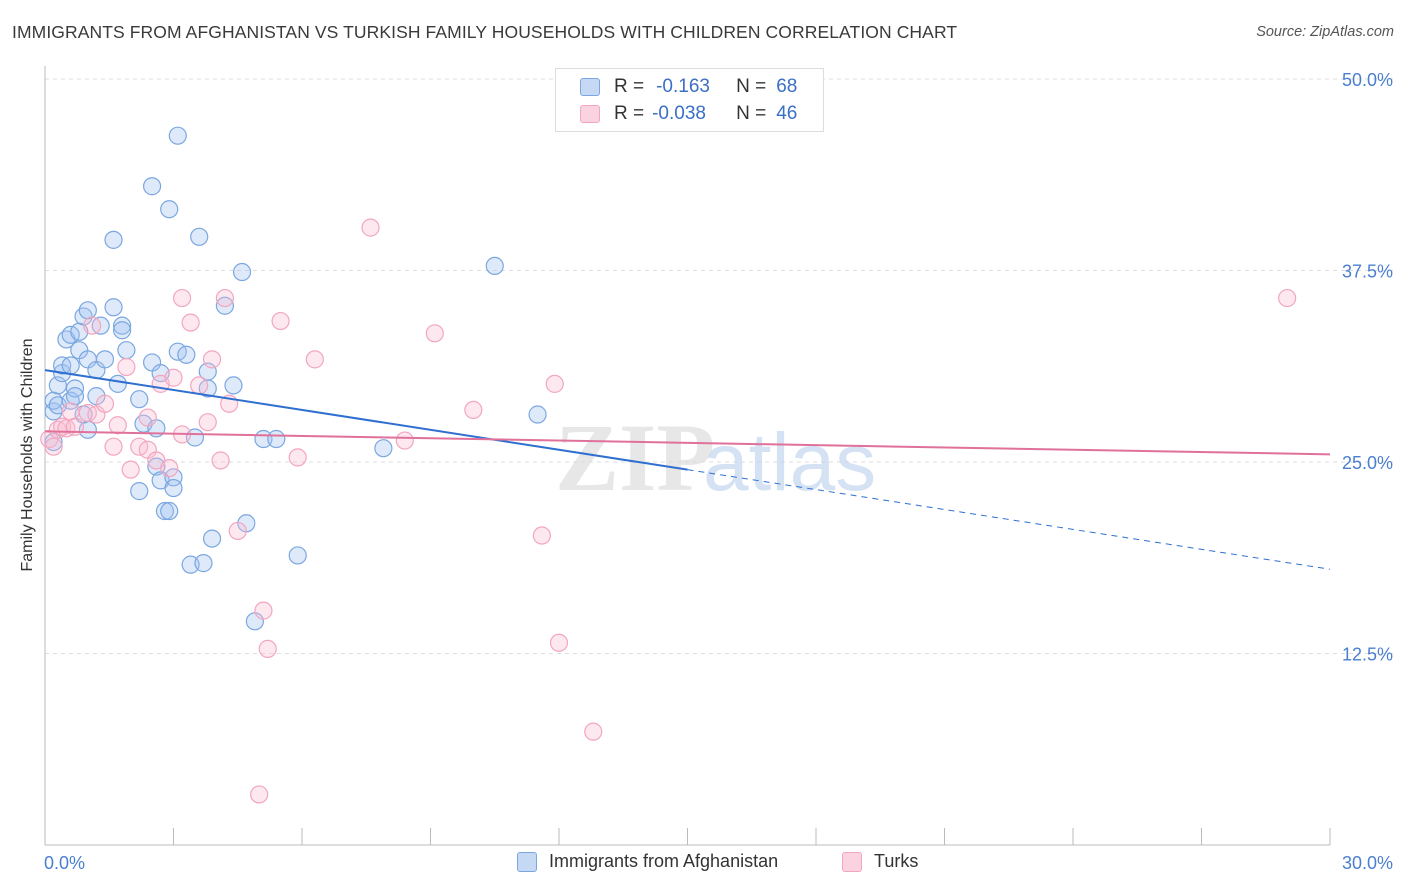 The width and height of the screenshot is (1406, 892). What do you see at coordinates (1367, 80) in the screenshot?
I see `y-tick-label: 50.0%` at bounding box center [1367, 80].